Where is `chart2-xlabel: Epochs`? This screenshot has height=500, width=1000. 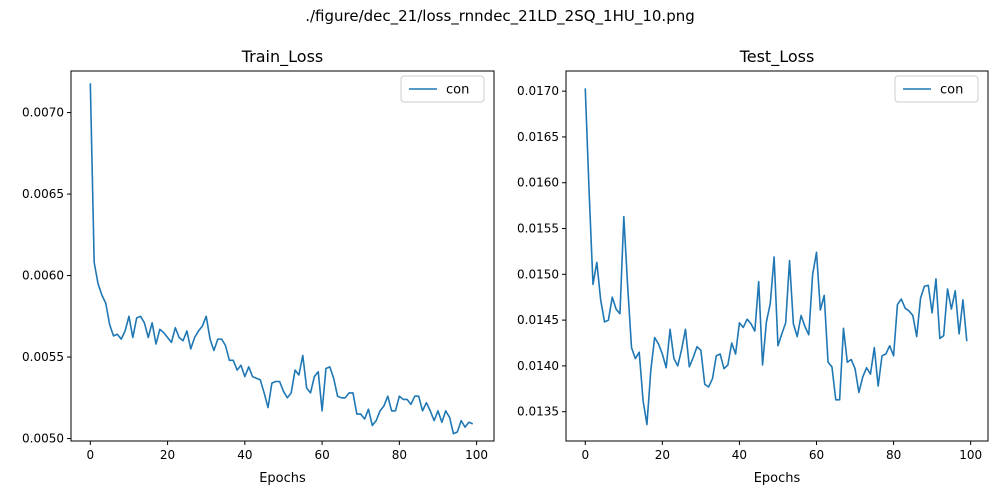 chart2-xlabel: Epochs is located at coordinates (777, 478).